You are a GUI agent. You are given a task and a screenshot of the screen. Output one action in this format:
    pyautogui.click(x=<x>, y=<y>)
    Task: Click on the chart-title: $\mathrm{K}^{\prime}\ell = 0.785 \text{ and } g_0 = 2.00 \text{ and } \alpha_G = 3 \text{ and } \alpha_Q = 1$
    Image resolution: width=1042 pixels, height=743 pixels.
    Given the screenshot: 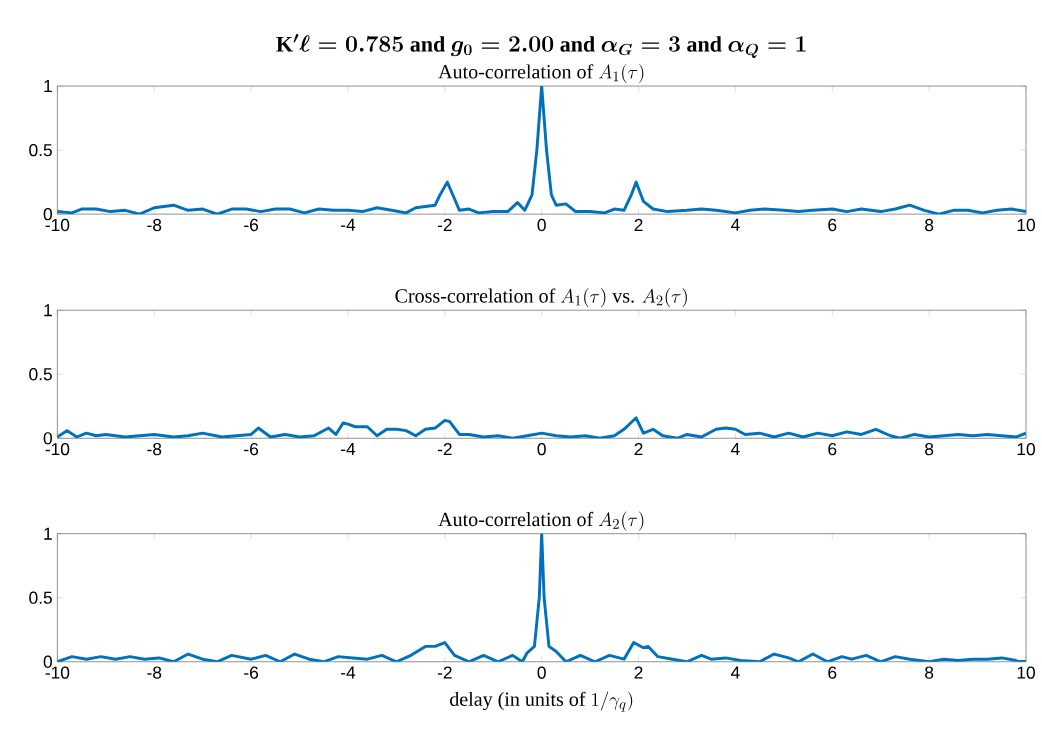 What is the action you would take?
    pyautogui.click(x=541, y=46)
    